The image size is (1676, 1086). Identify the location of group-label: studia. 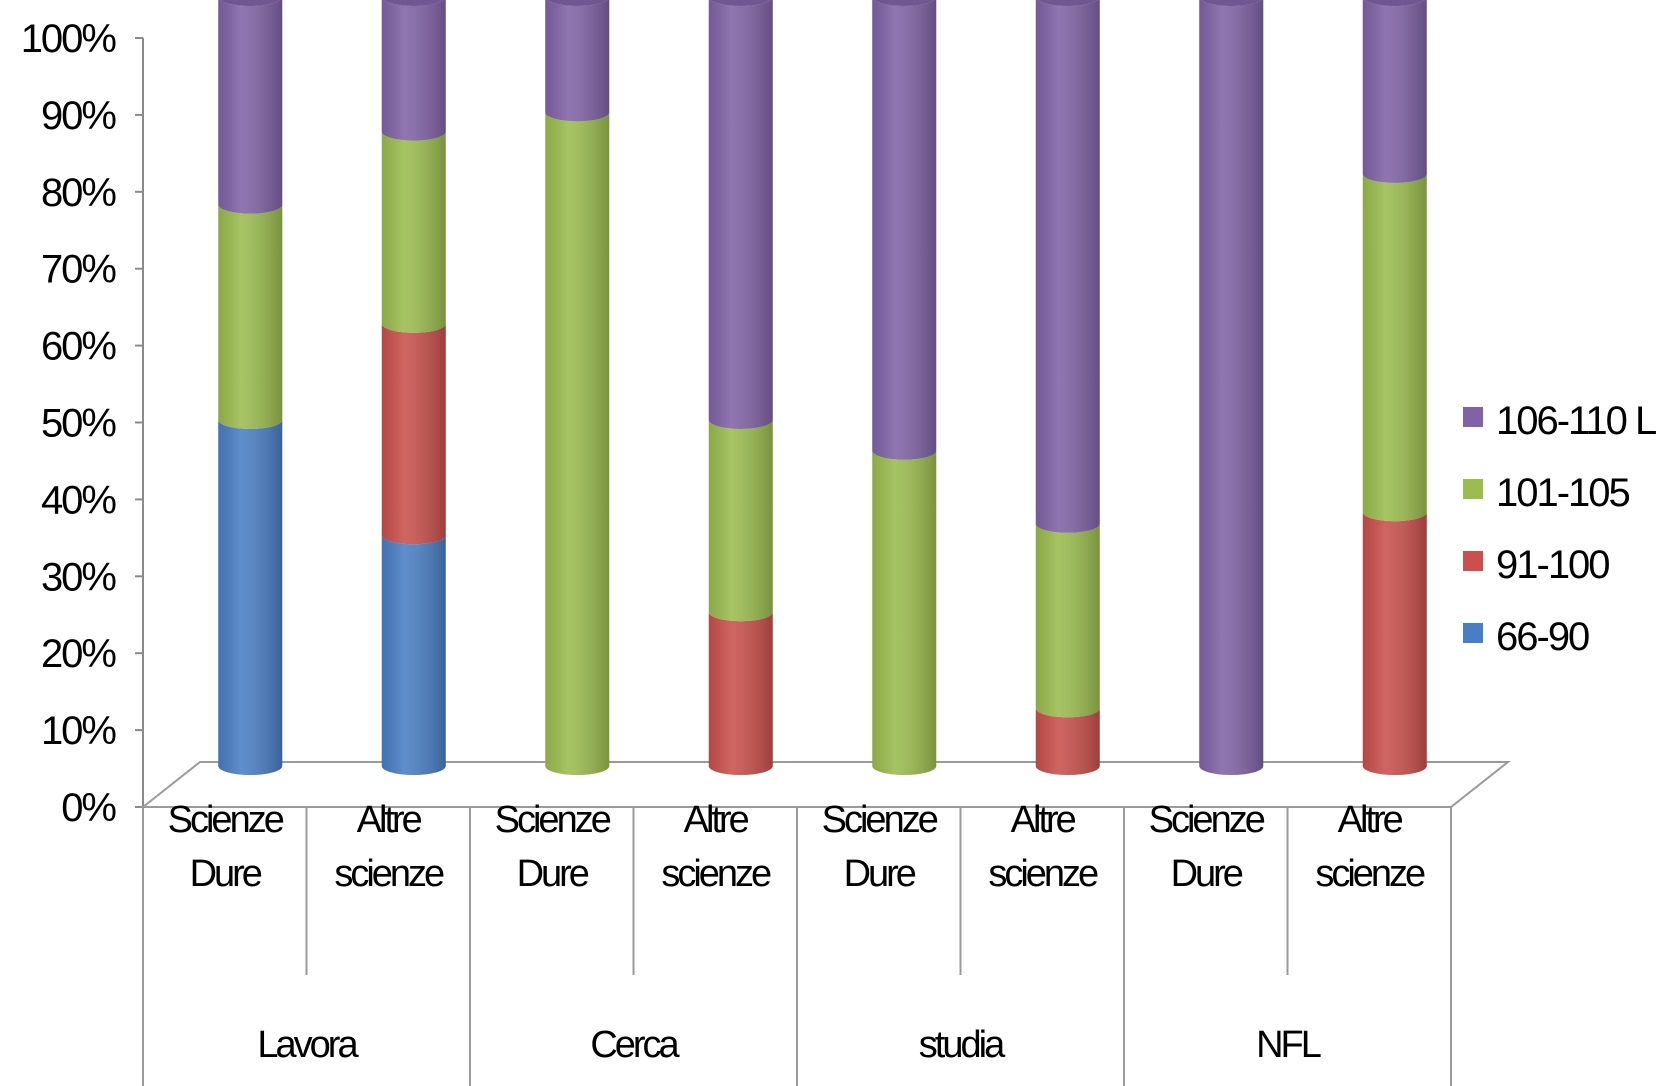
(962, 1045).